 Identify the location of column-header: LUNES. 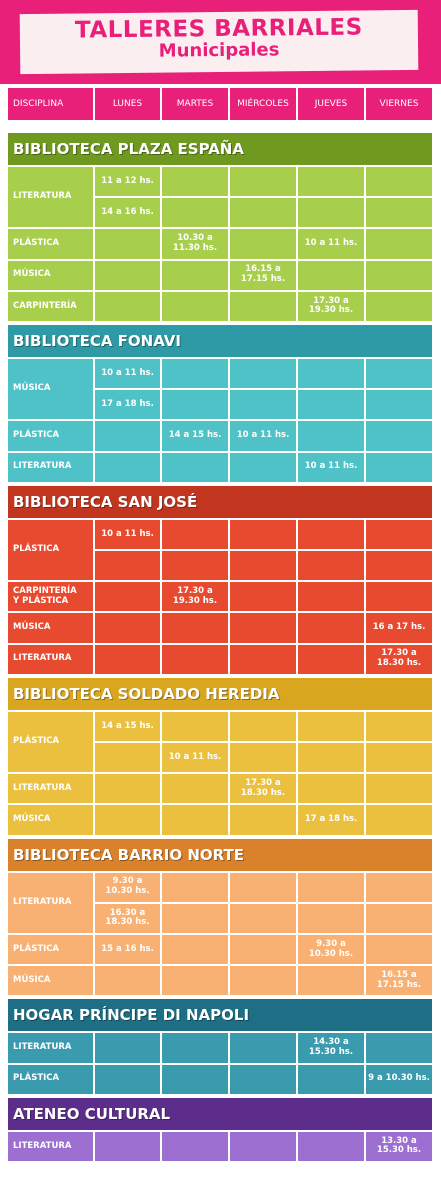
(127, 104).